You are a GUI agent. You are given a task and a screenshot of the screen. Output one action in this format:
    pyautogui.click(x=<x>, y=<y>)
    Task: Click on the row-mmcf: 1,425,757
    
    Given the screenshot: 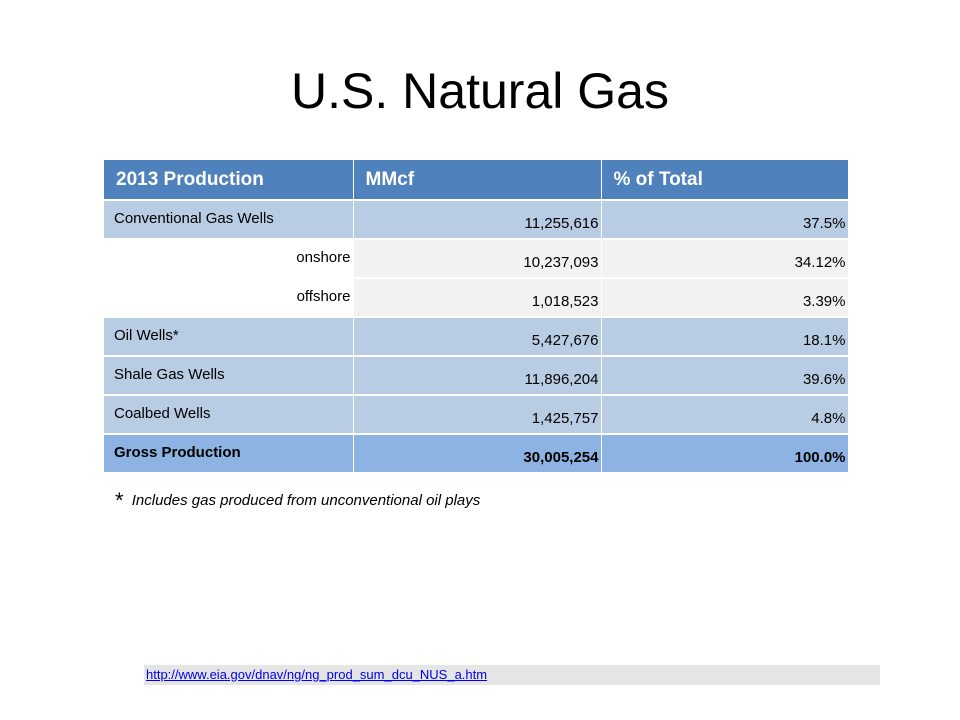 What is the action you would take?
    pyautogui.click(x=477, y=415)
    